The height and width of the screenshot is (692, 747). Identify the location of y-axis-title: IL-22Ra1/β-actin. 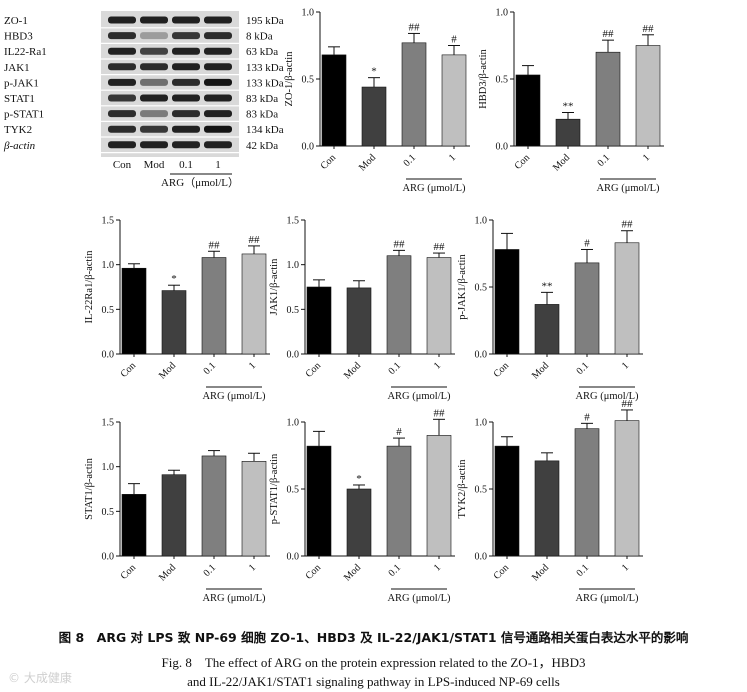
(89, 287).